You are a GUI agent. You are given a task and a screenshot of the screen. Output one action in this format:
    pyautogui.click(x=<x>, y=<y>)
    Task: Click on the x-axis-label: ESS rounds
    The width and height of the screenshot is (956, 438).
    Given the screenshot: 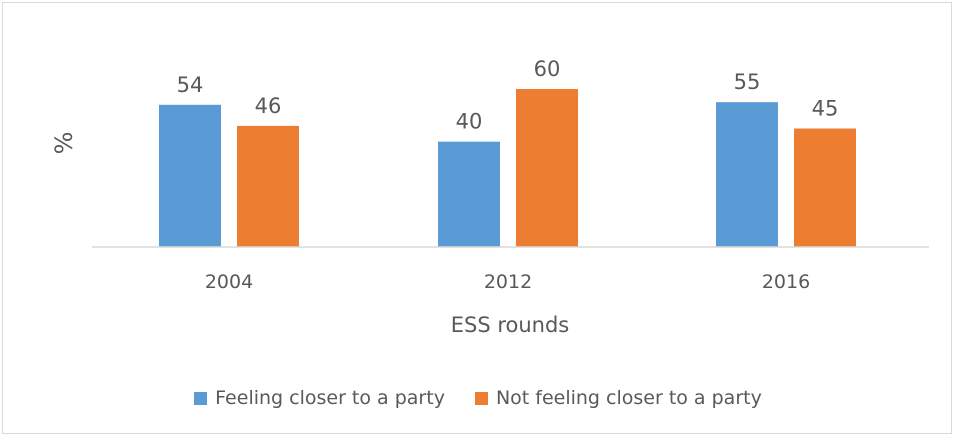 What is the action you would take?
    pyautogui.click(x=510, y=325)
    